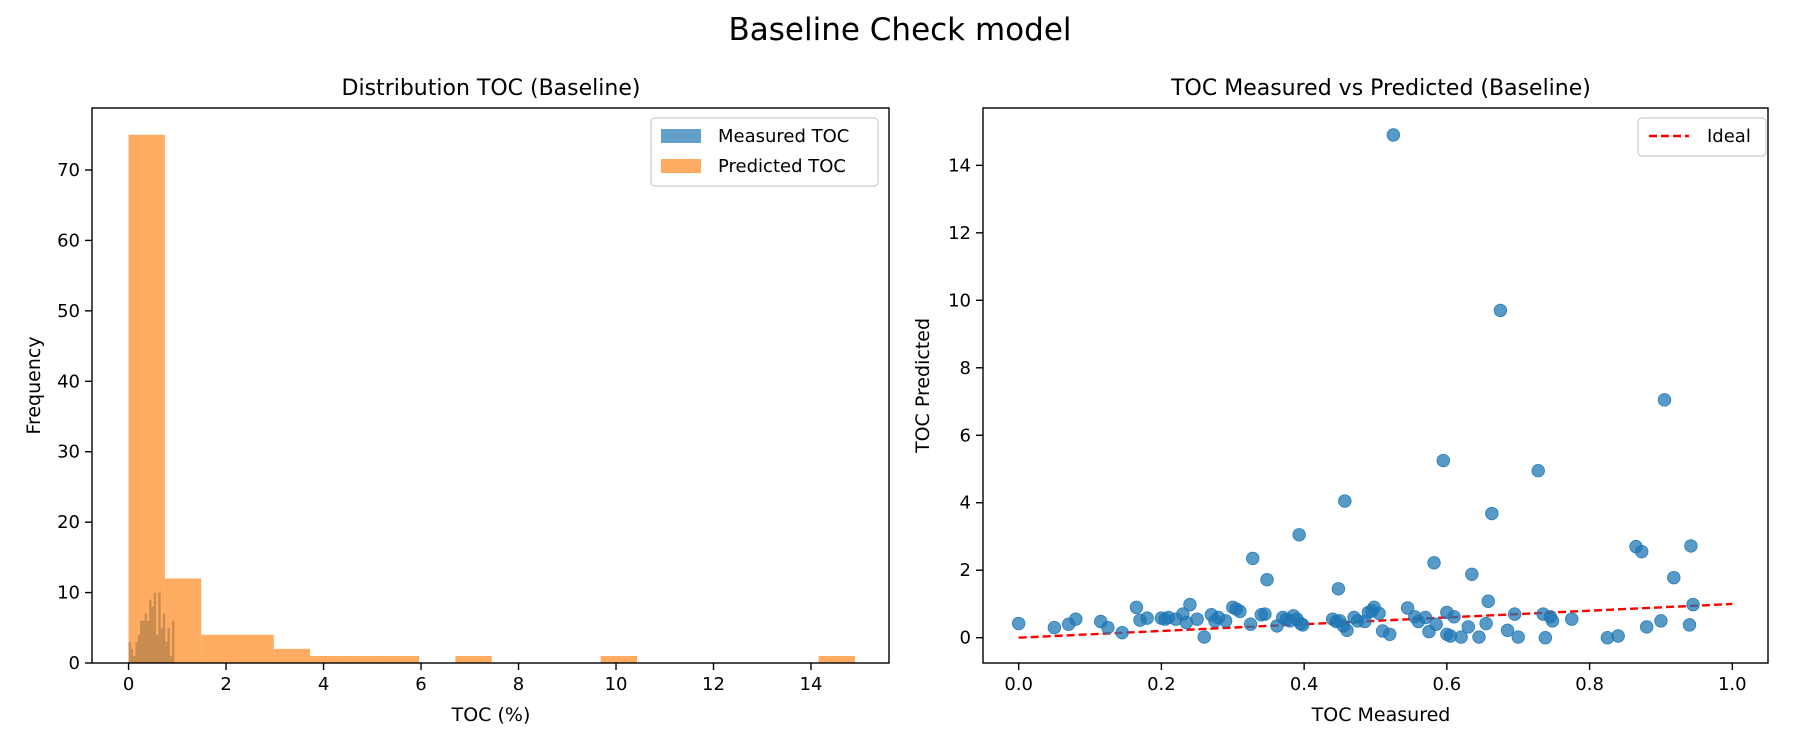 This screenshot has height=750, width=1800. Describe the element at coordinates (34, 385) in the screenshot. I see `histogram-y-label: Frequency` at that location.